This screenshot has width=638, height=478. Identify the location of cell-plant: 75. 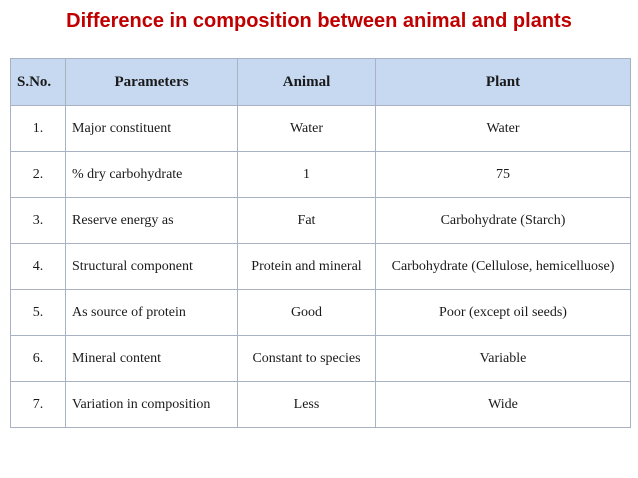
(503, 174).